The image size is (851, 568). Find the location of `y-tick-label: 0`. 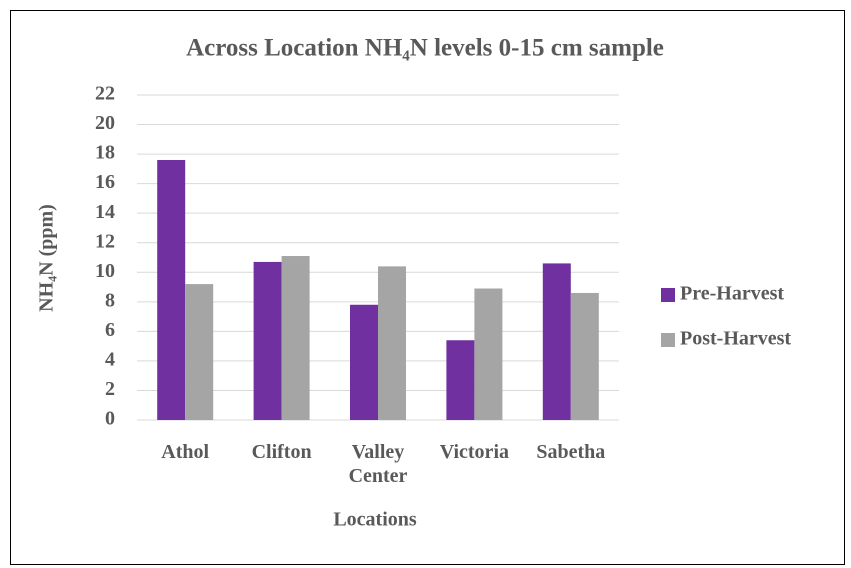

y-tick-label: 0 is located at coordinates (110, 419).